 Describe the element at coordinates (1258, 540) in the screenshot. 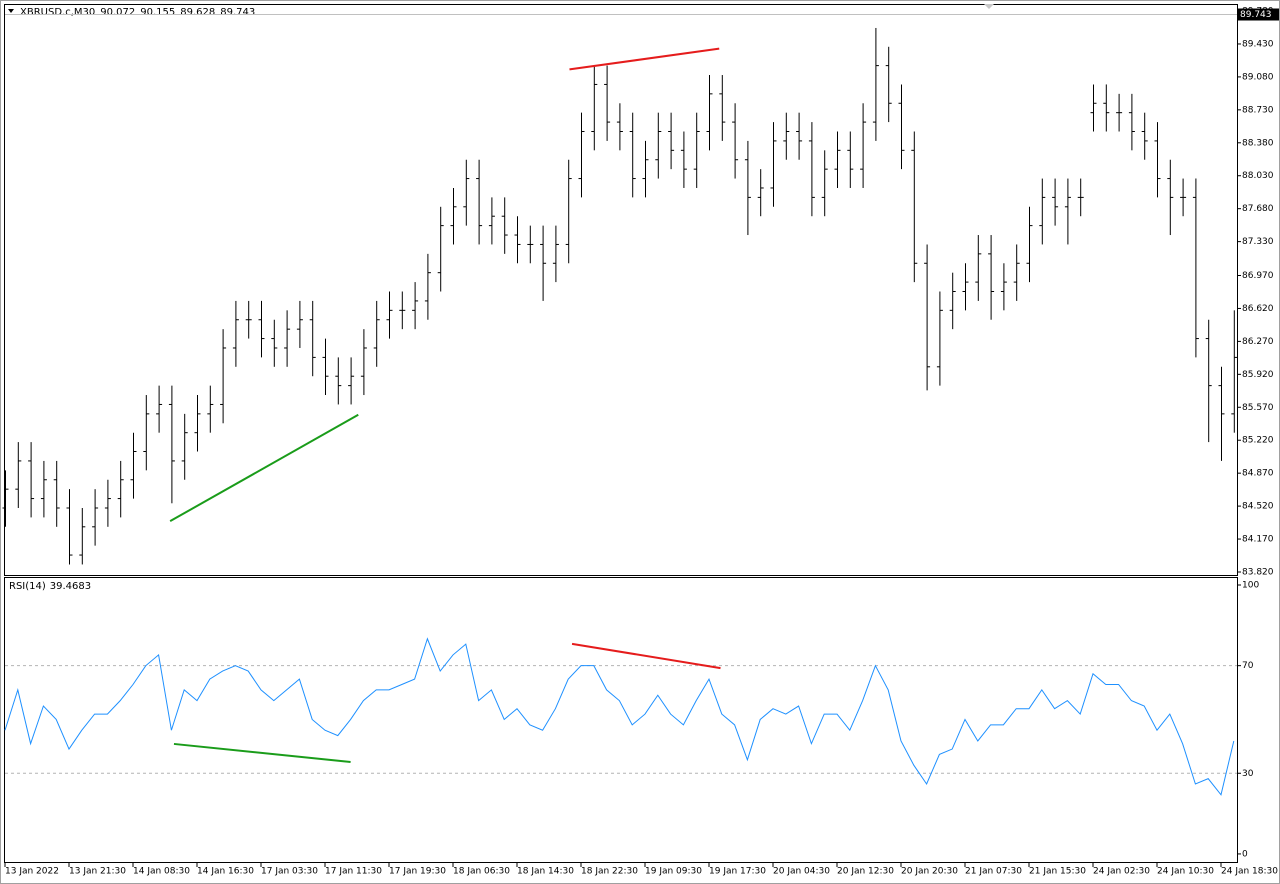

I see `y-tick-label: 84.170` at that location.